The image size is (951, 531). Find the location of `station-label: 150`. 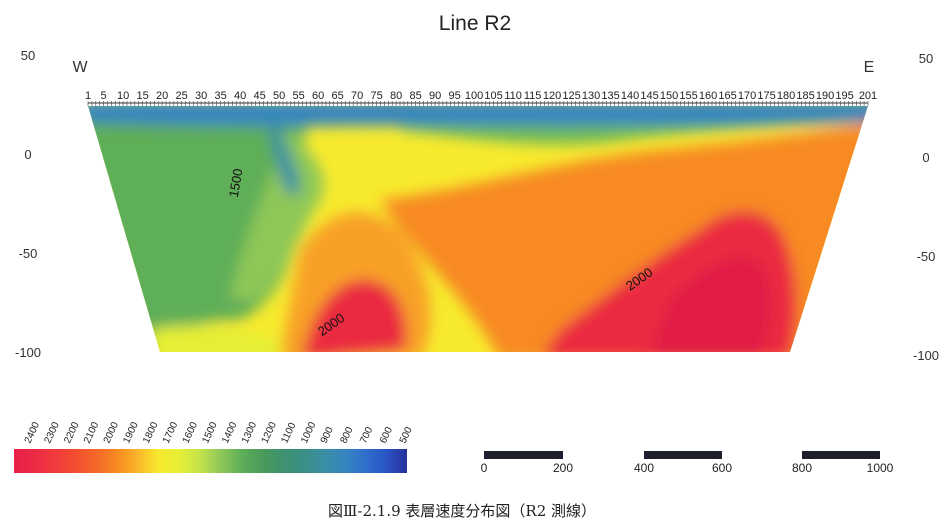

station-label: 150 is located at coordinates (669, 96).